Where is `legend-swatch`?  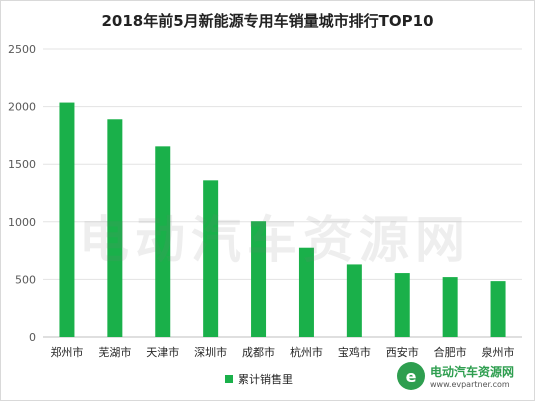
legend-swatch is located at coordinates (229, 379).